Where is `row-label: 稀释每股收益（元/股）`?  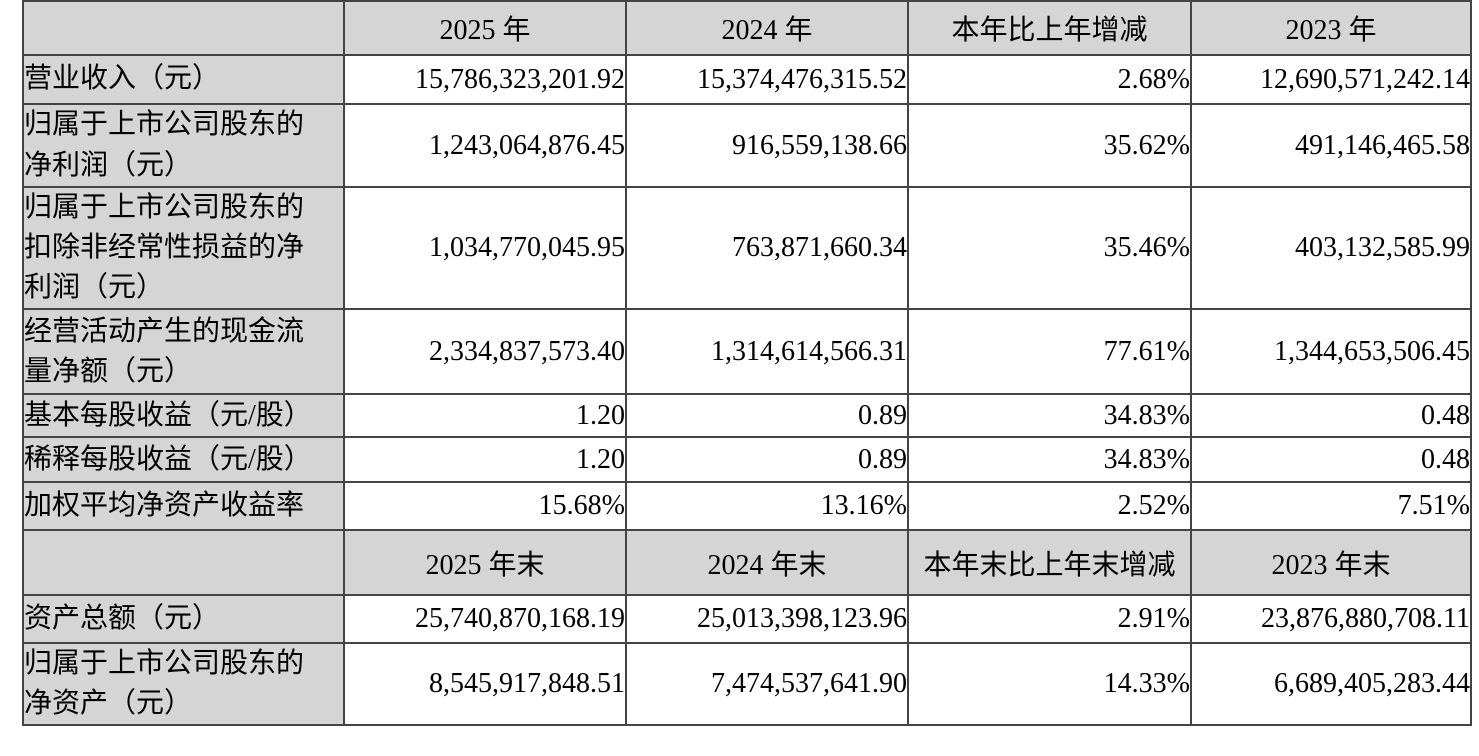
row-label: 稀释每股收益（元/股） is located at coordinates (183, 460).